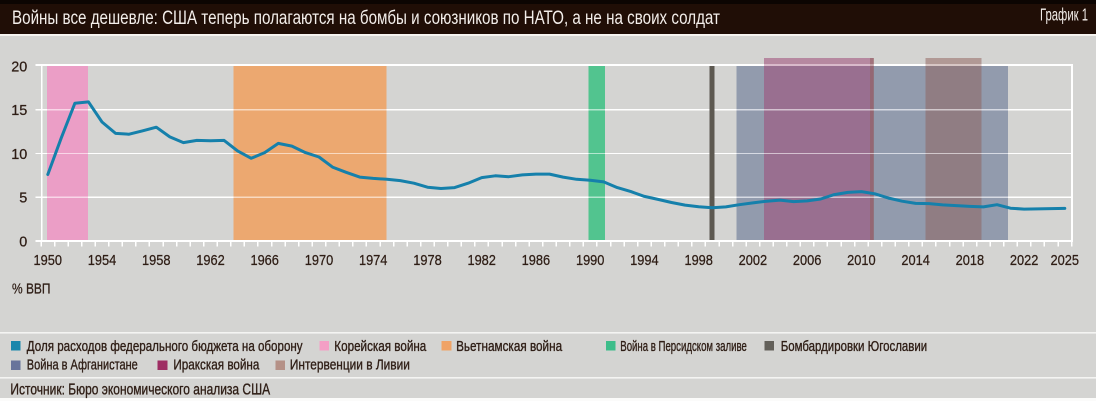 The width and height of the screenshot is (1096, 401). Describe the element at coordinates (373, 260) in the screenshot. I see `svg-text: 1974` at that location.